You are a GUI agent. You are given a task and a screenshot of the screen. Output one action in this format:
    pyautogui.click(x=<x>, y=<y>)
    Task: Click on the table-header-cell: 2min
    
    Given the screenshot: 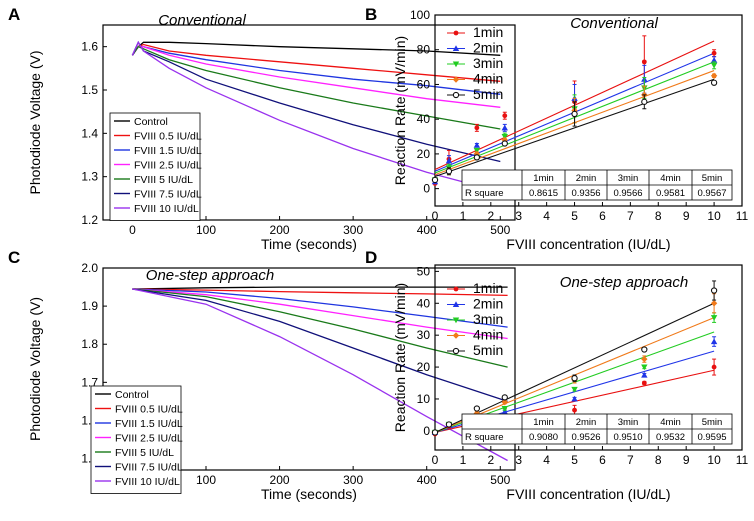 What is the action you would take?
    pyautogui.click(x=586, y=422)
    